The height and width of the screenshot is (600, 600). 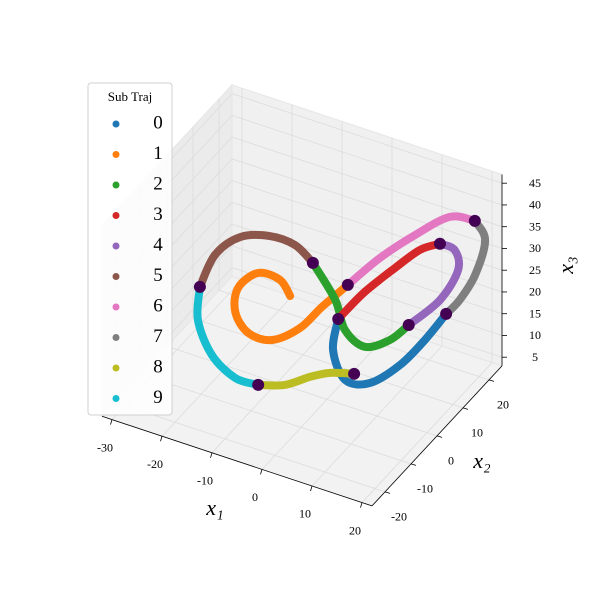 What do you see at coordinates (158, 397) in the screenshot?
I see `legend-label: 9` at bounding box center [158, 397].